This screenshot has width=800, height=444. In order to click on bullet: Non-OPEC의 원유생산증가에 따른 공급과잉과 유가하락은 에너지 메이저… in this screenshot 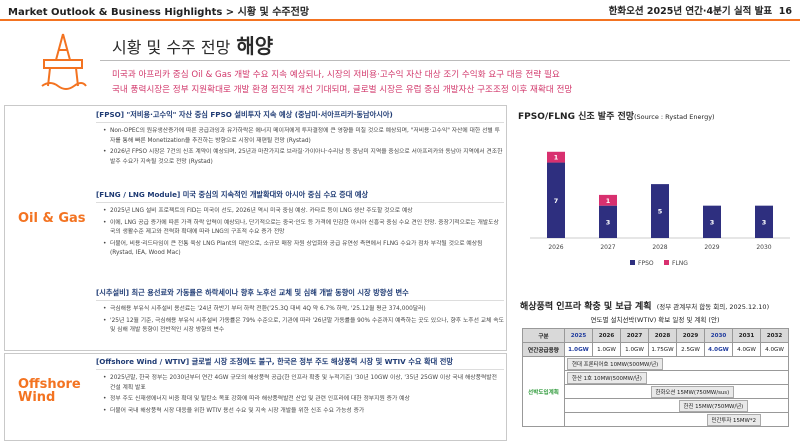, I will do `click(303, 136)`.